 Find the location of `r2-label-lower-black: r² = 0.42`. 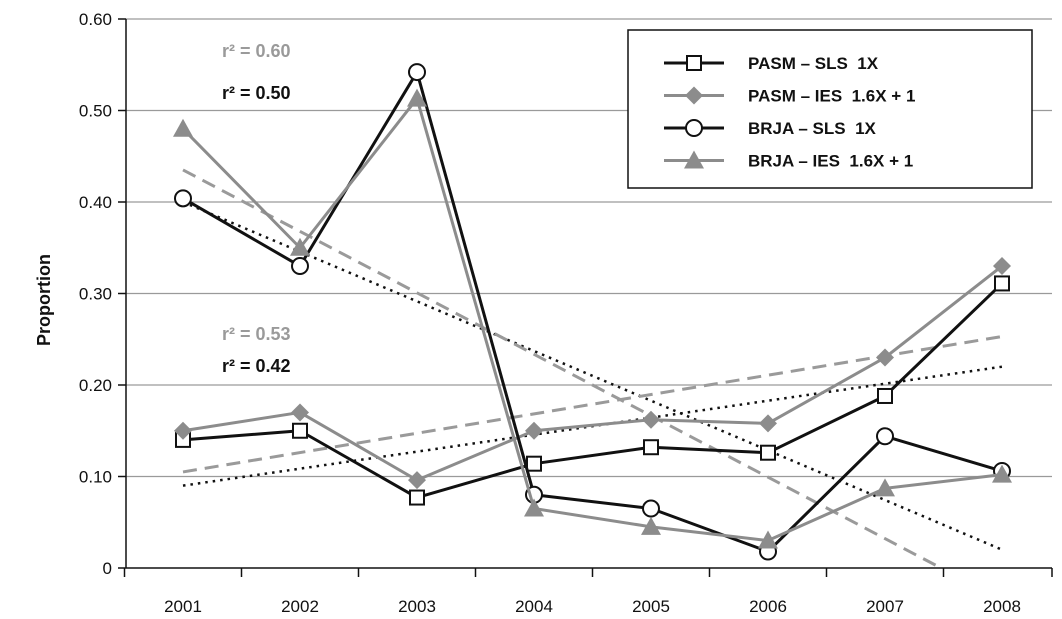

r2-label-lower-black: r² = 0.42 is located at coordinates (256, 366).